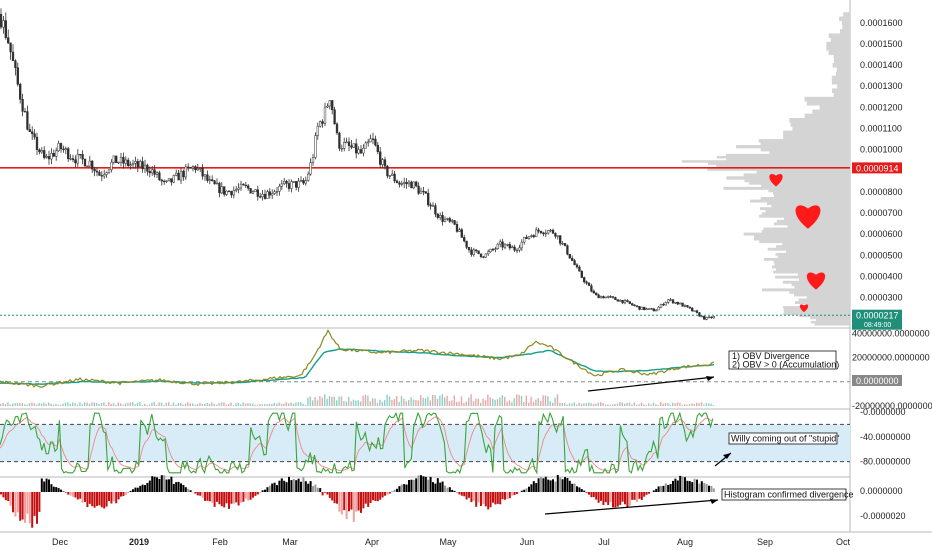 The image size is (932, 550). What do you see at coordinates (881, 44) in the screenshot?
I see `price-tick-1: 0.0001500` at bounding box center [881, 44].